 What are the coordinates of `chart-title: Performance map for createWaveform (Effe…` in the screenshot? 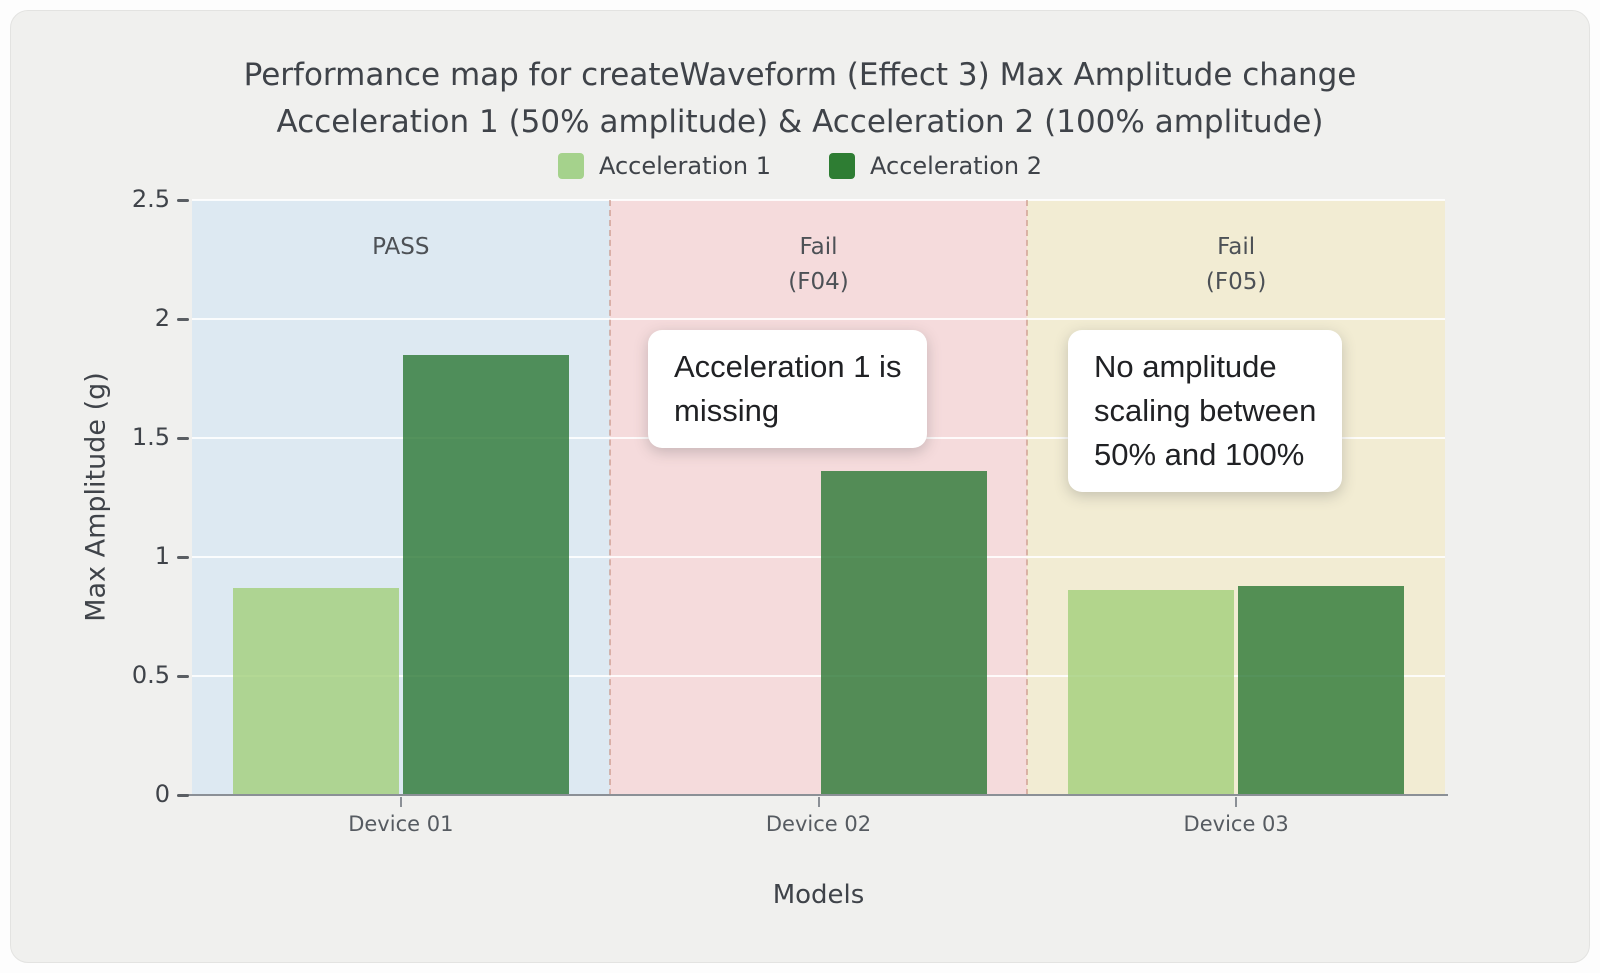 It's located at (800, 98).